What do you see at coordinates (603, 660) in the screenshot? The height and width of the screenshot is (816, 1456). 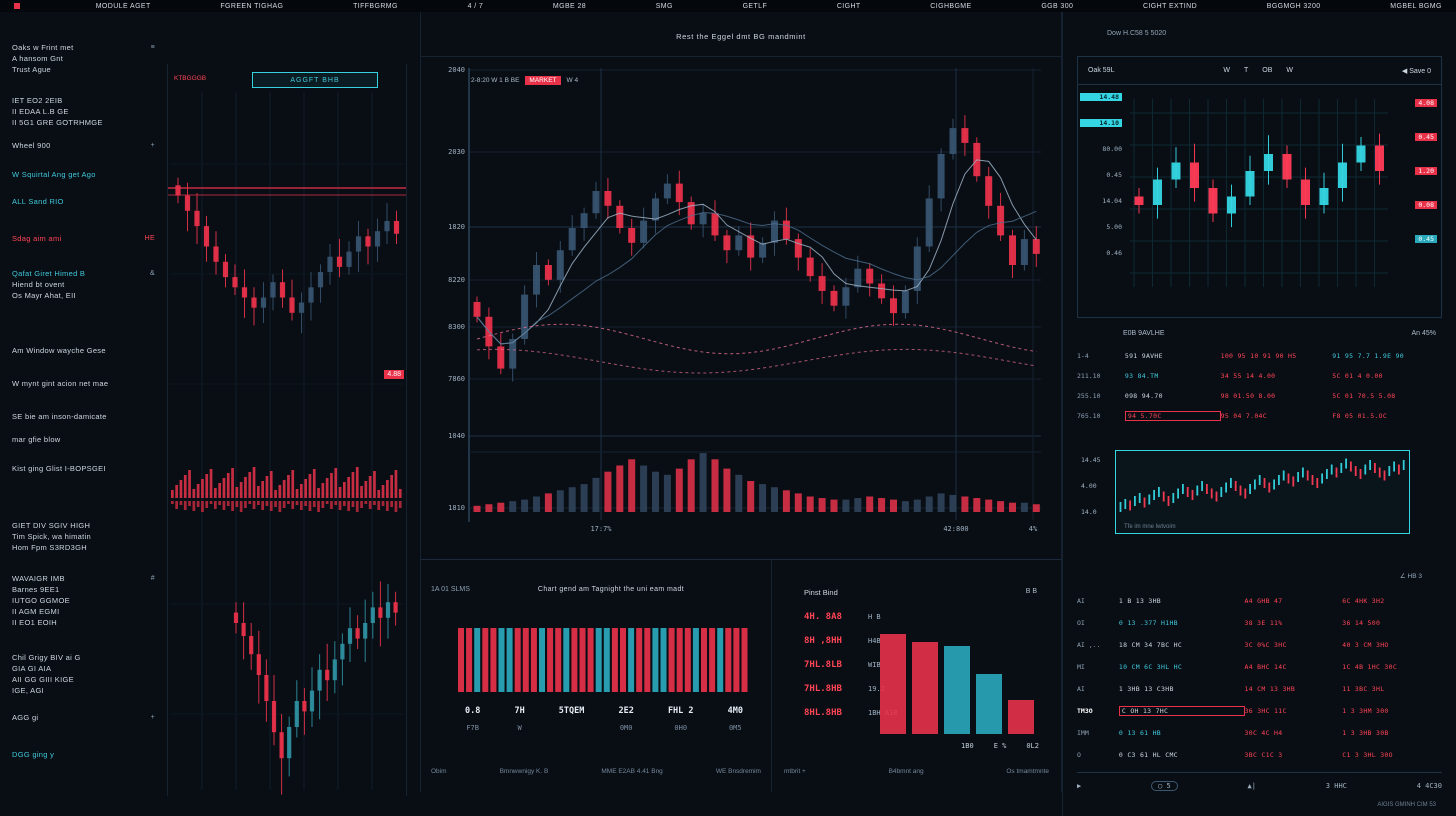 I see `stripe-bar-chart` at bounding box center [603, 660].